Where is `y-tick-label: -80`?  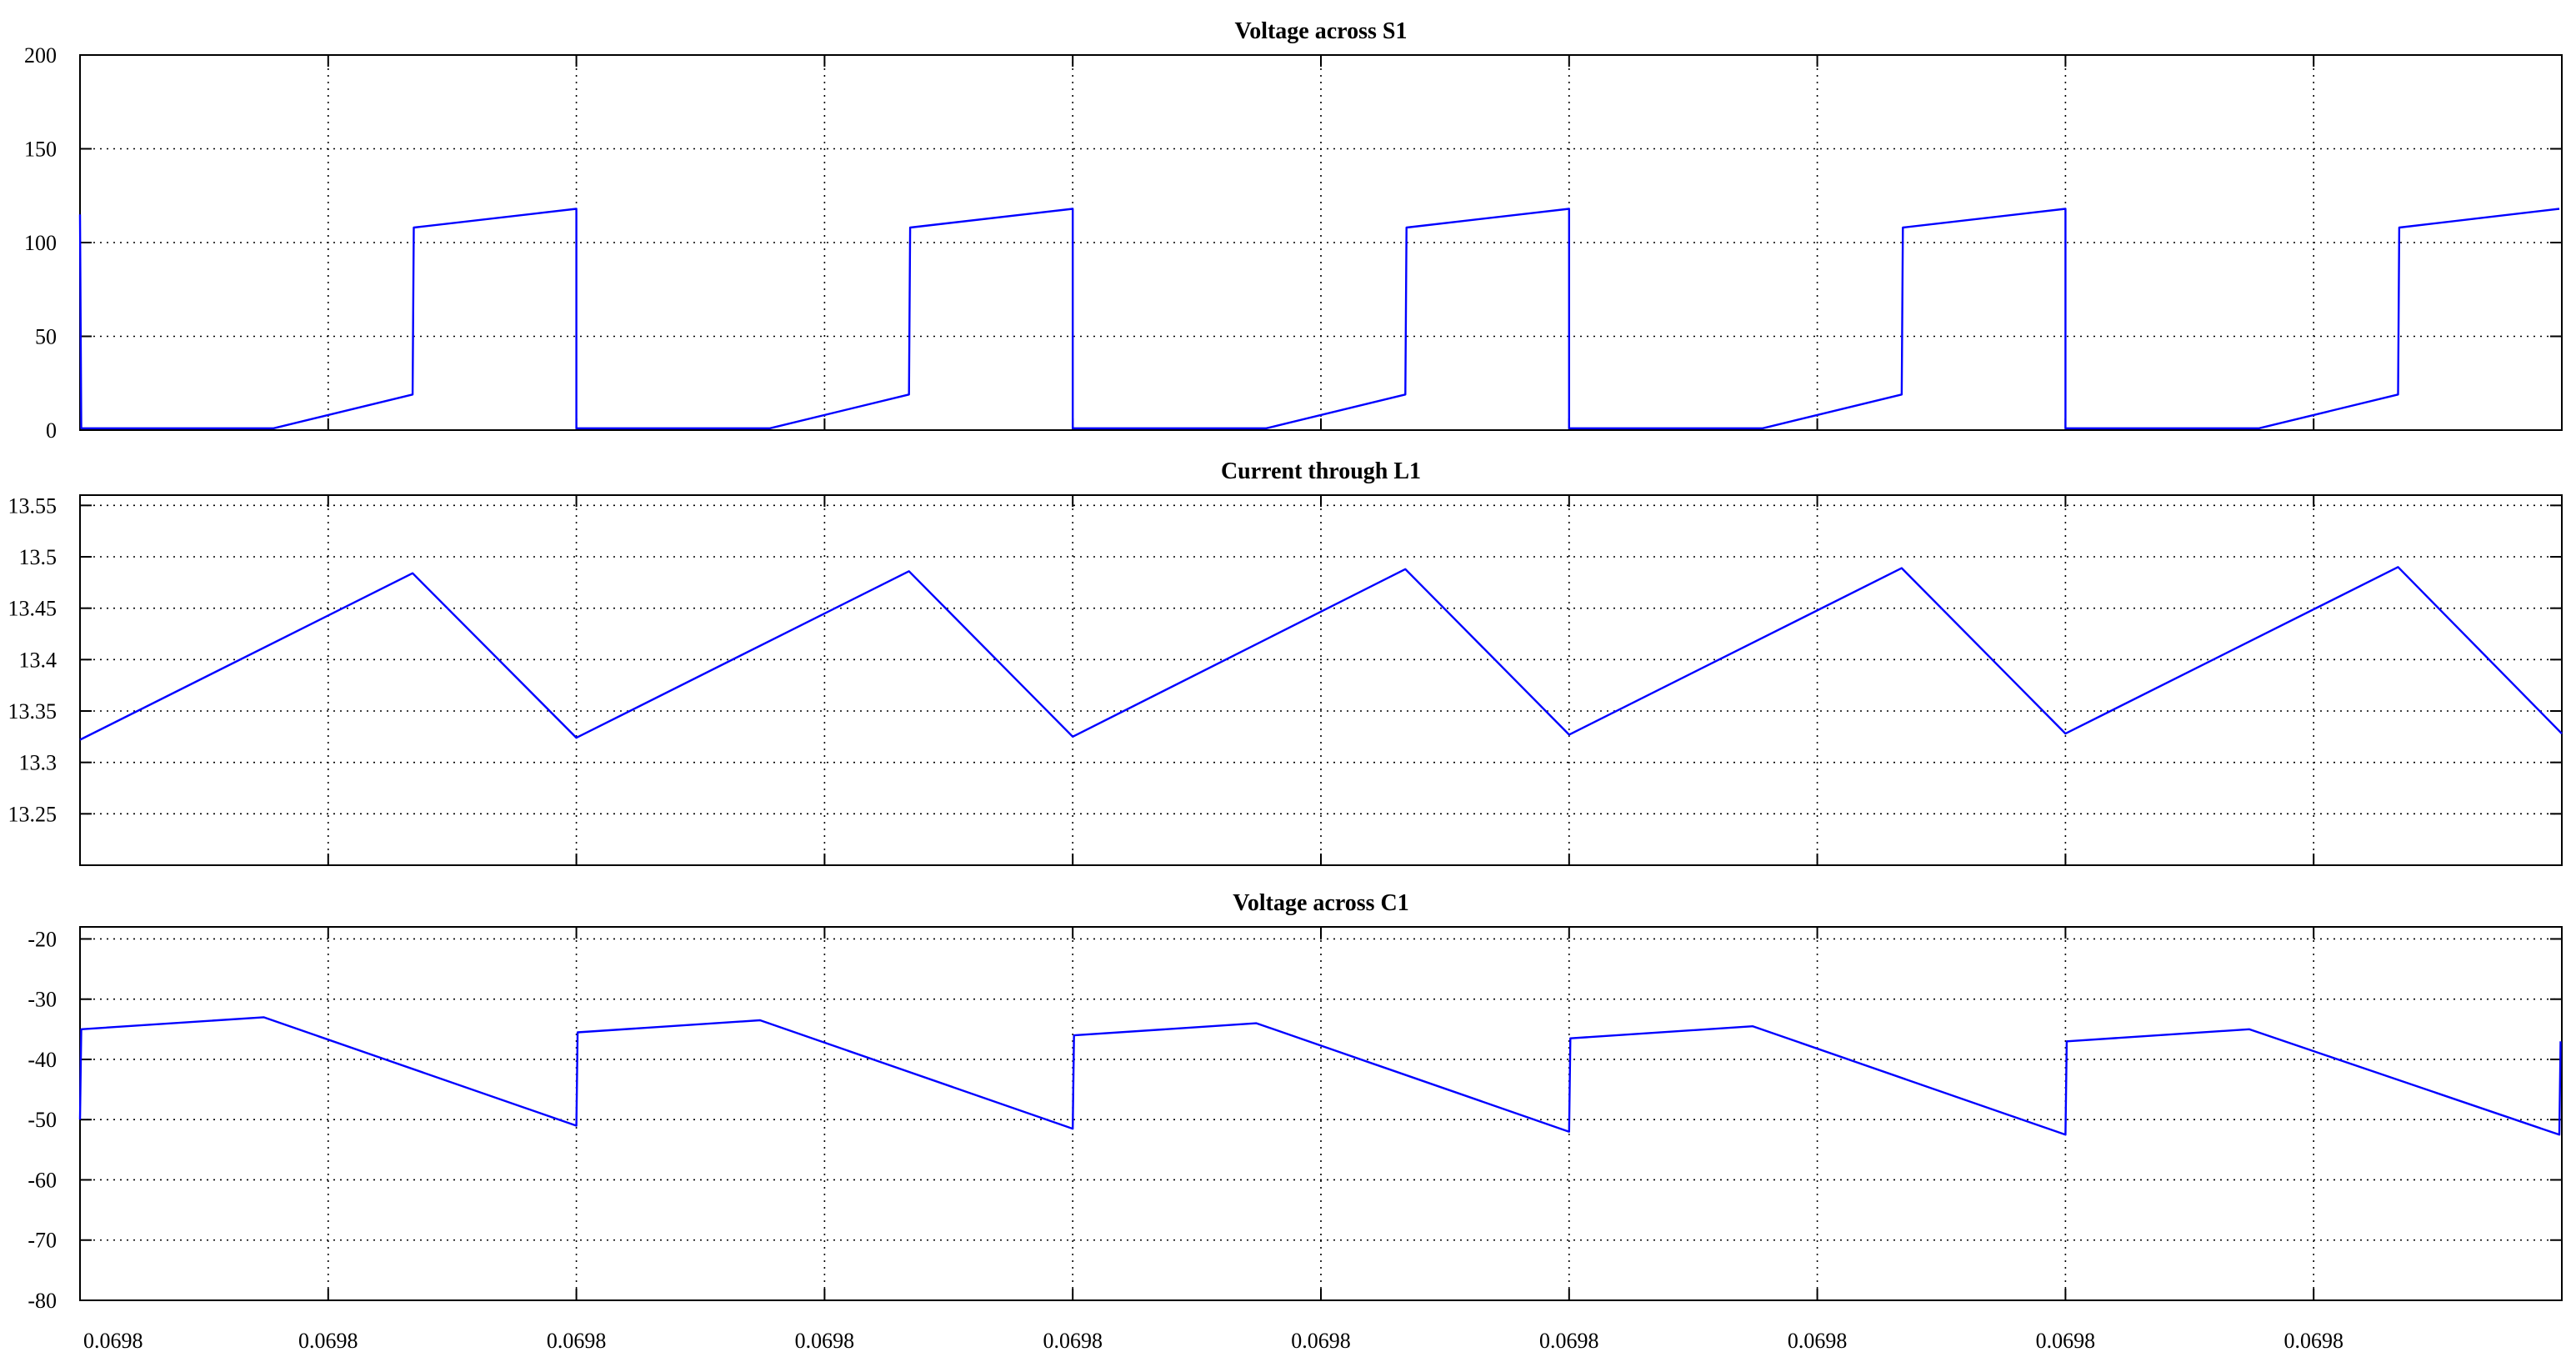 y-tick-label: -80 is located at coordinates (42, 1301).